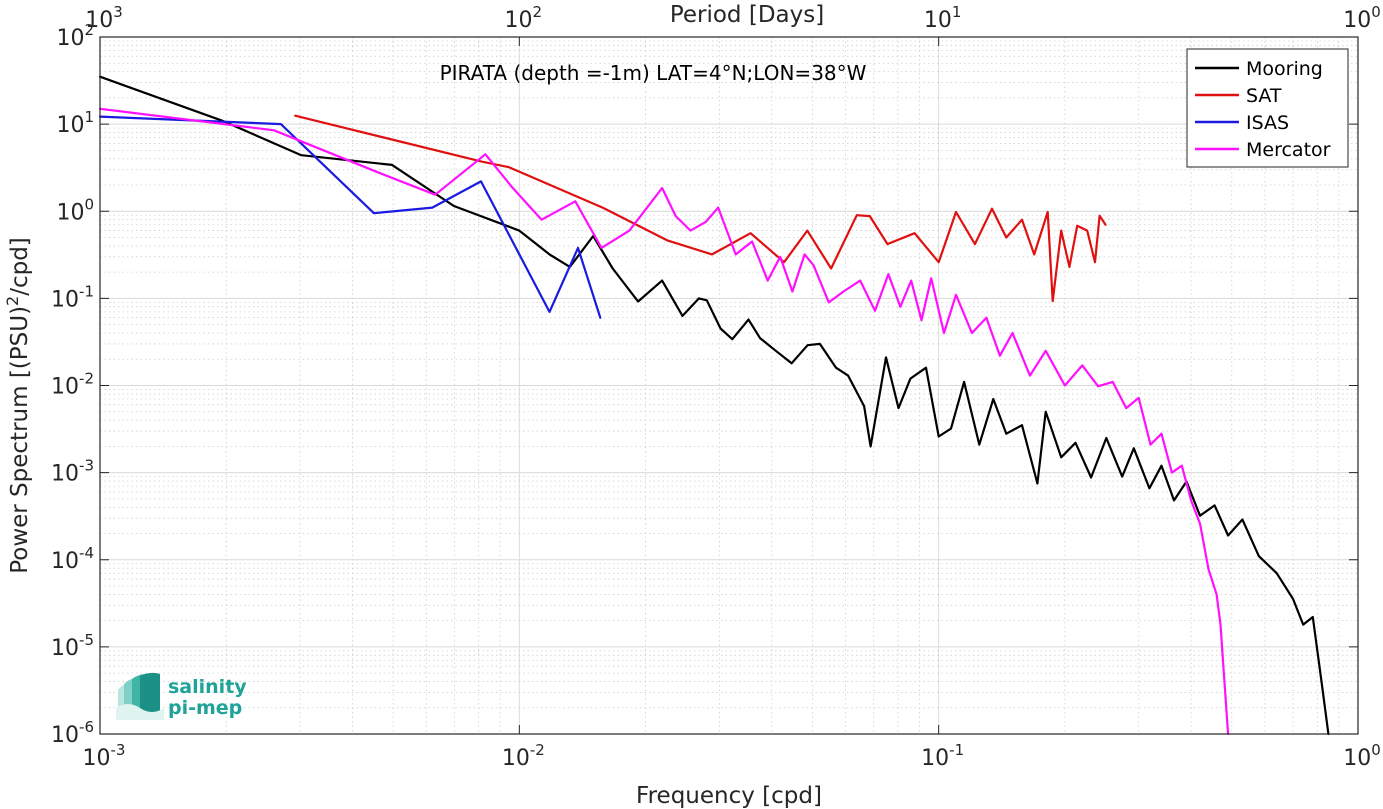 This screenshot has height=809, width=1383. I want to click on y-tick-label: 10⁻⁴, so click(72, 559).